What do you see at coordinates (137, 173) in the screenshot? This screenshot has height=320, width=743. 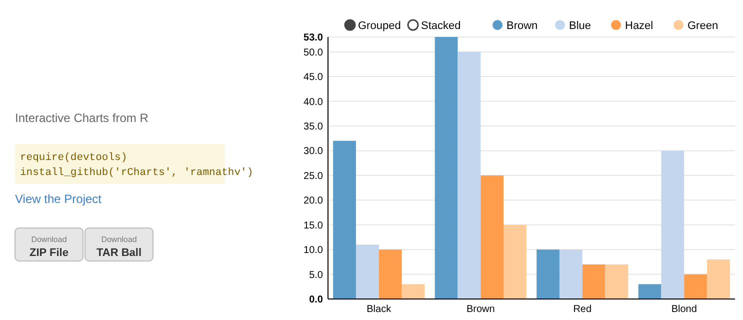 I see `text: install_github('rCharts', 'ramnathv')` at bounding box center [137, 173].